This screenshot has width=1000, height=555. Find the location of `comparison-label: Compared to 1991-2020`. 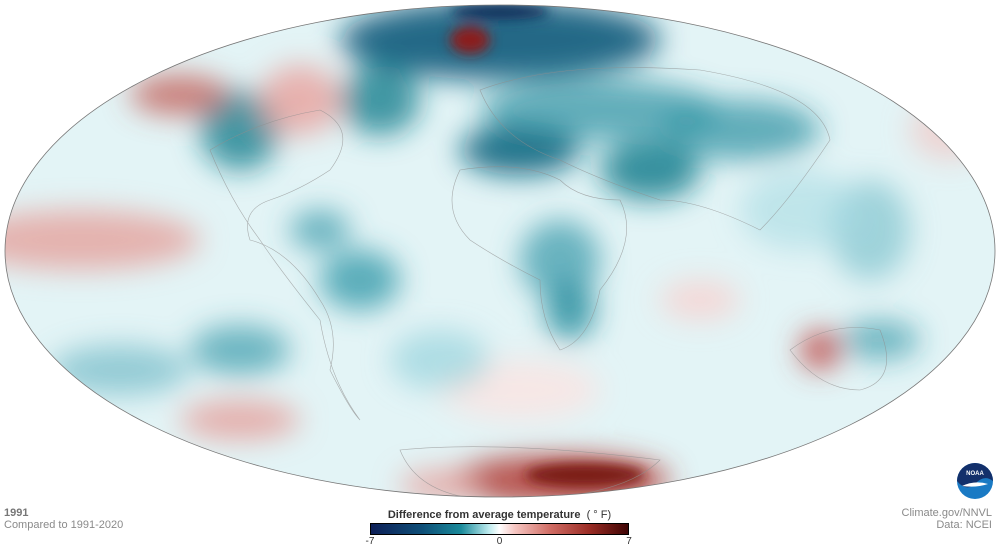

comparison-label: Compared to 1991-2020 is located at coordinates (64, 525).